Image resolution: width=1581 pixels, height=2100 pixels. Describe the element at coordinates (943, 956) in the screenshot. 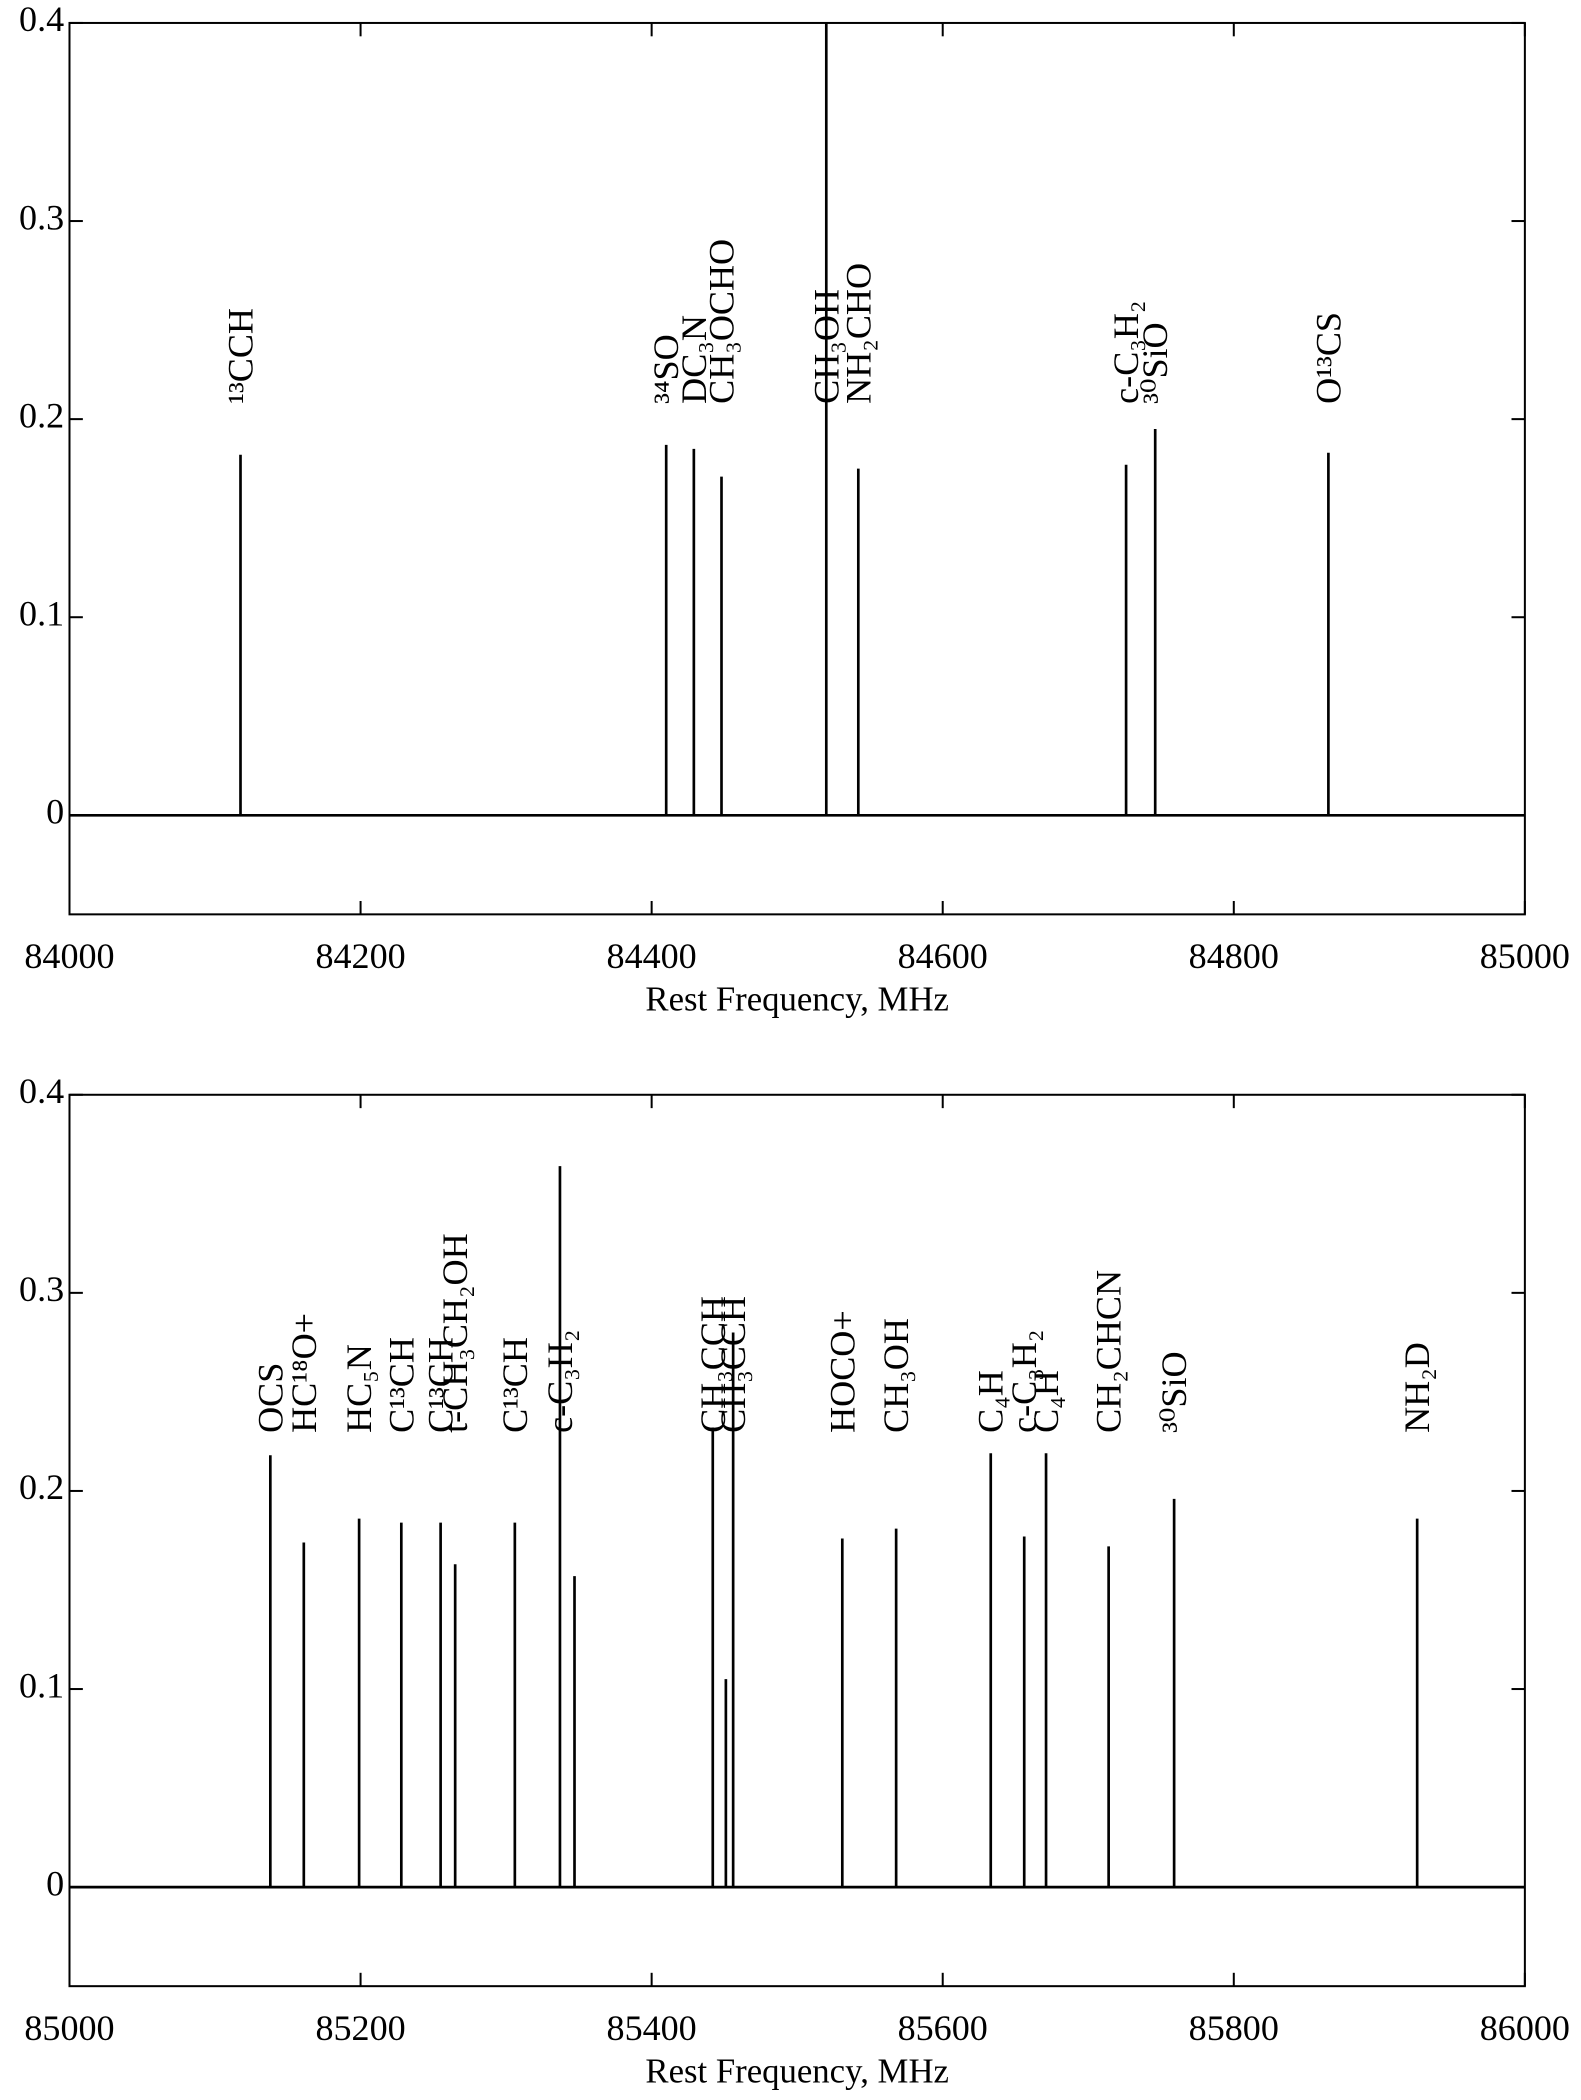

I see `x-tick-label: 84600` at that location.